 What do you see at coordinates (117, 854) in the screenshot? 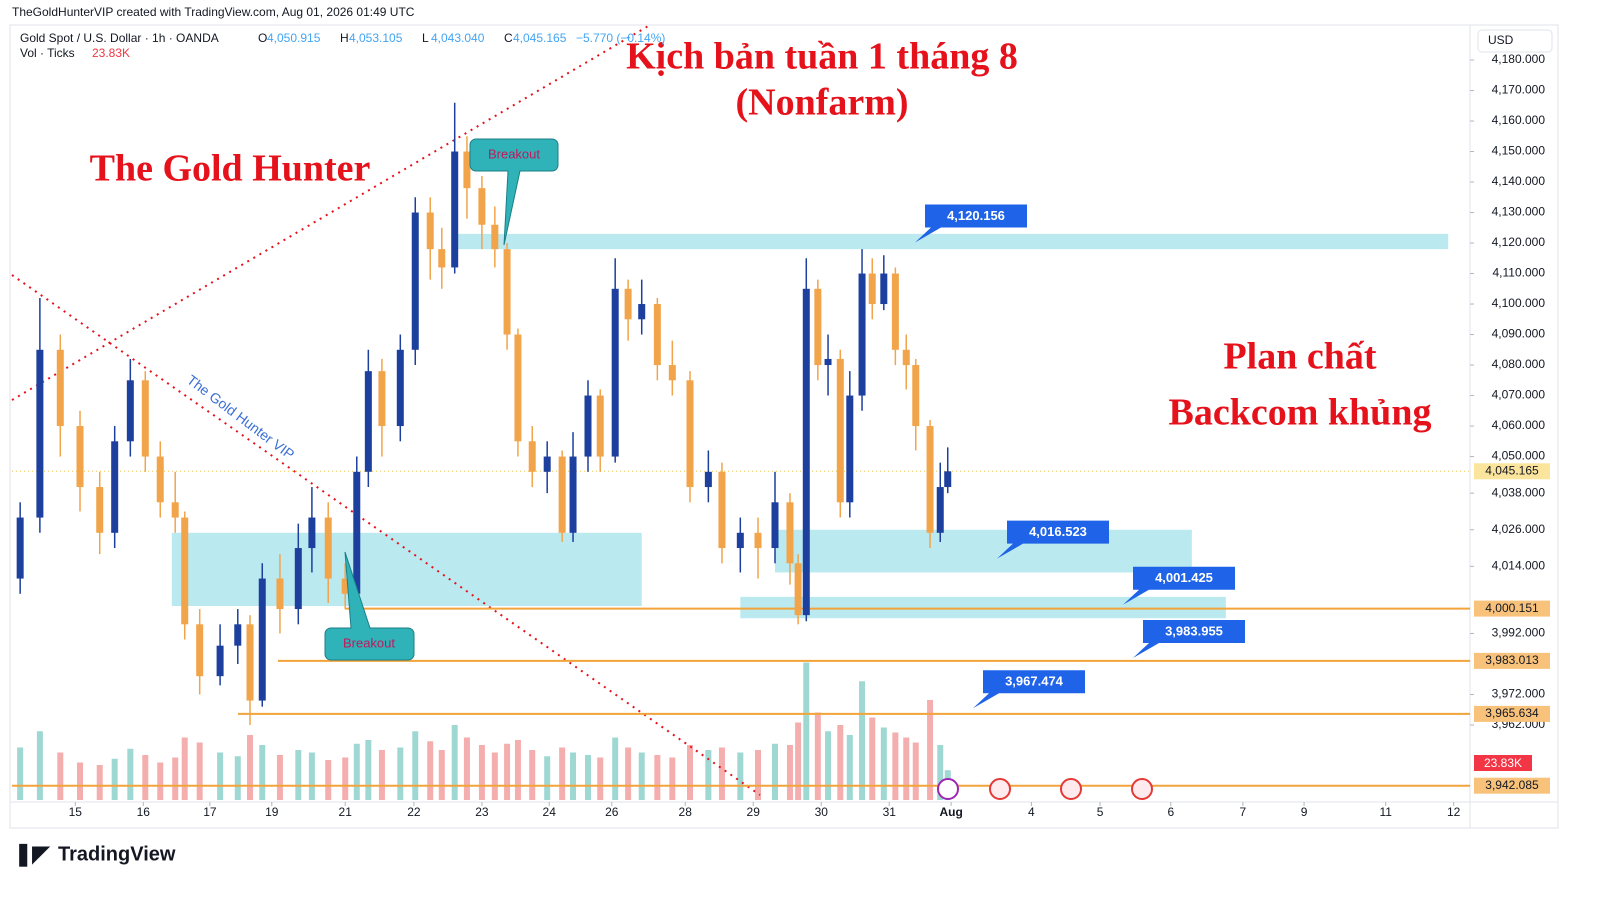
I see `brand: TradingView` at bounding box center [117, 854].